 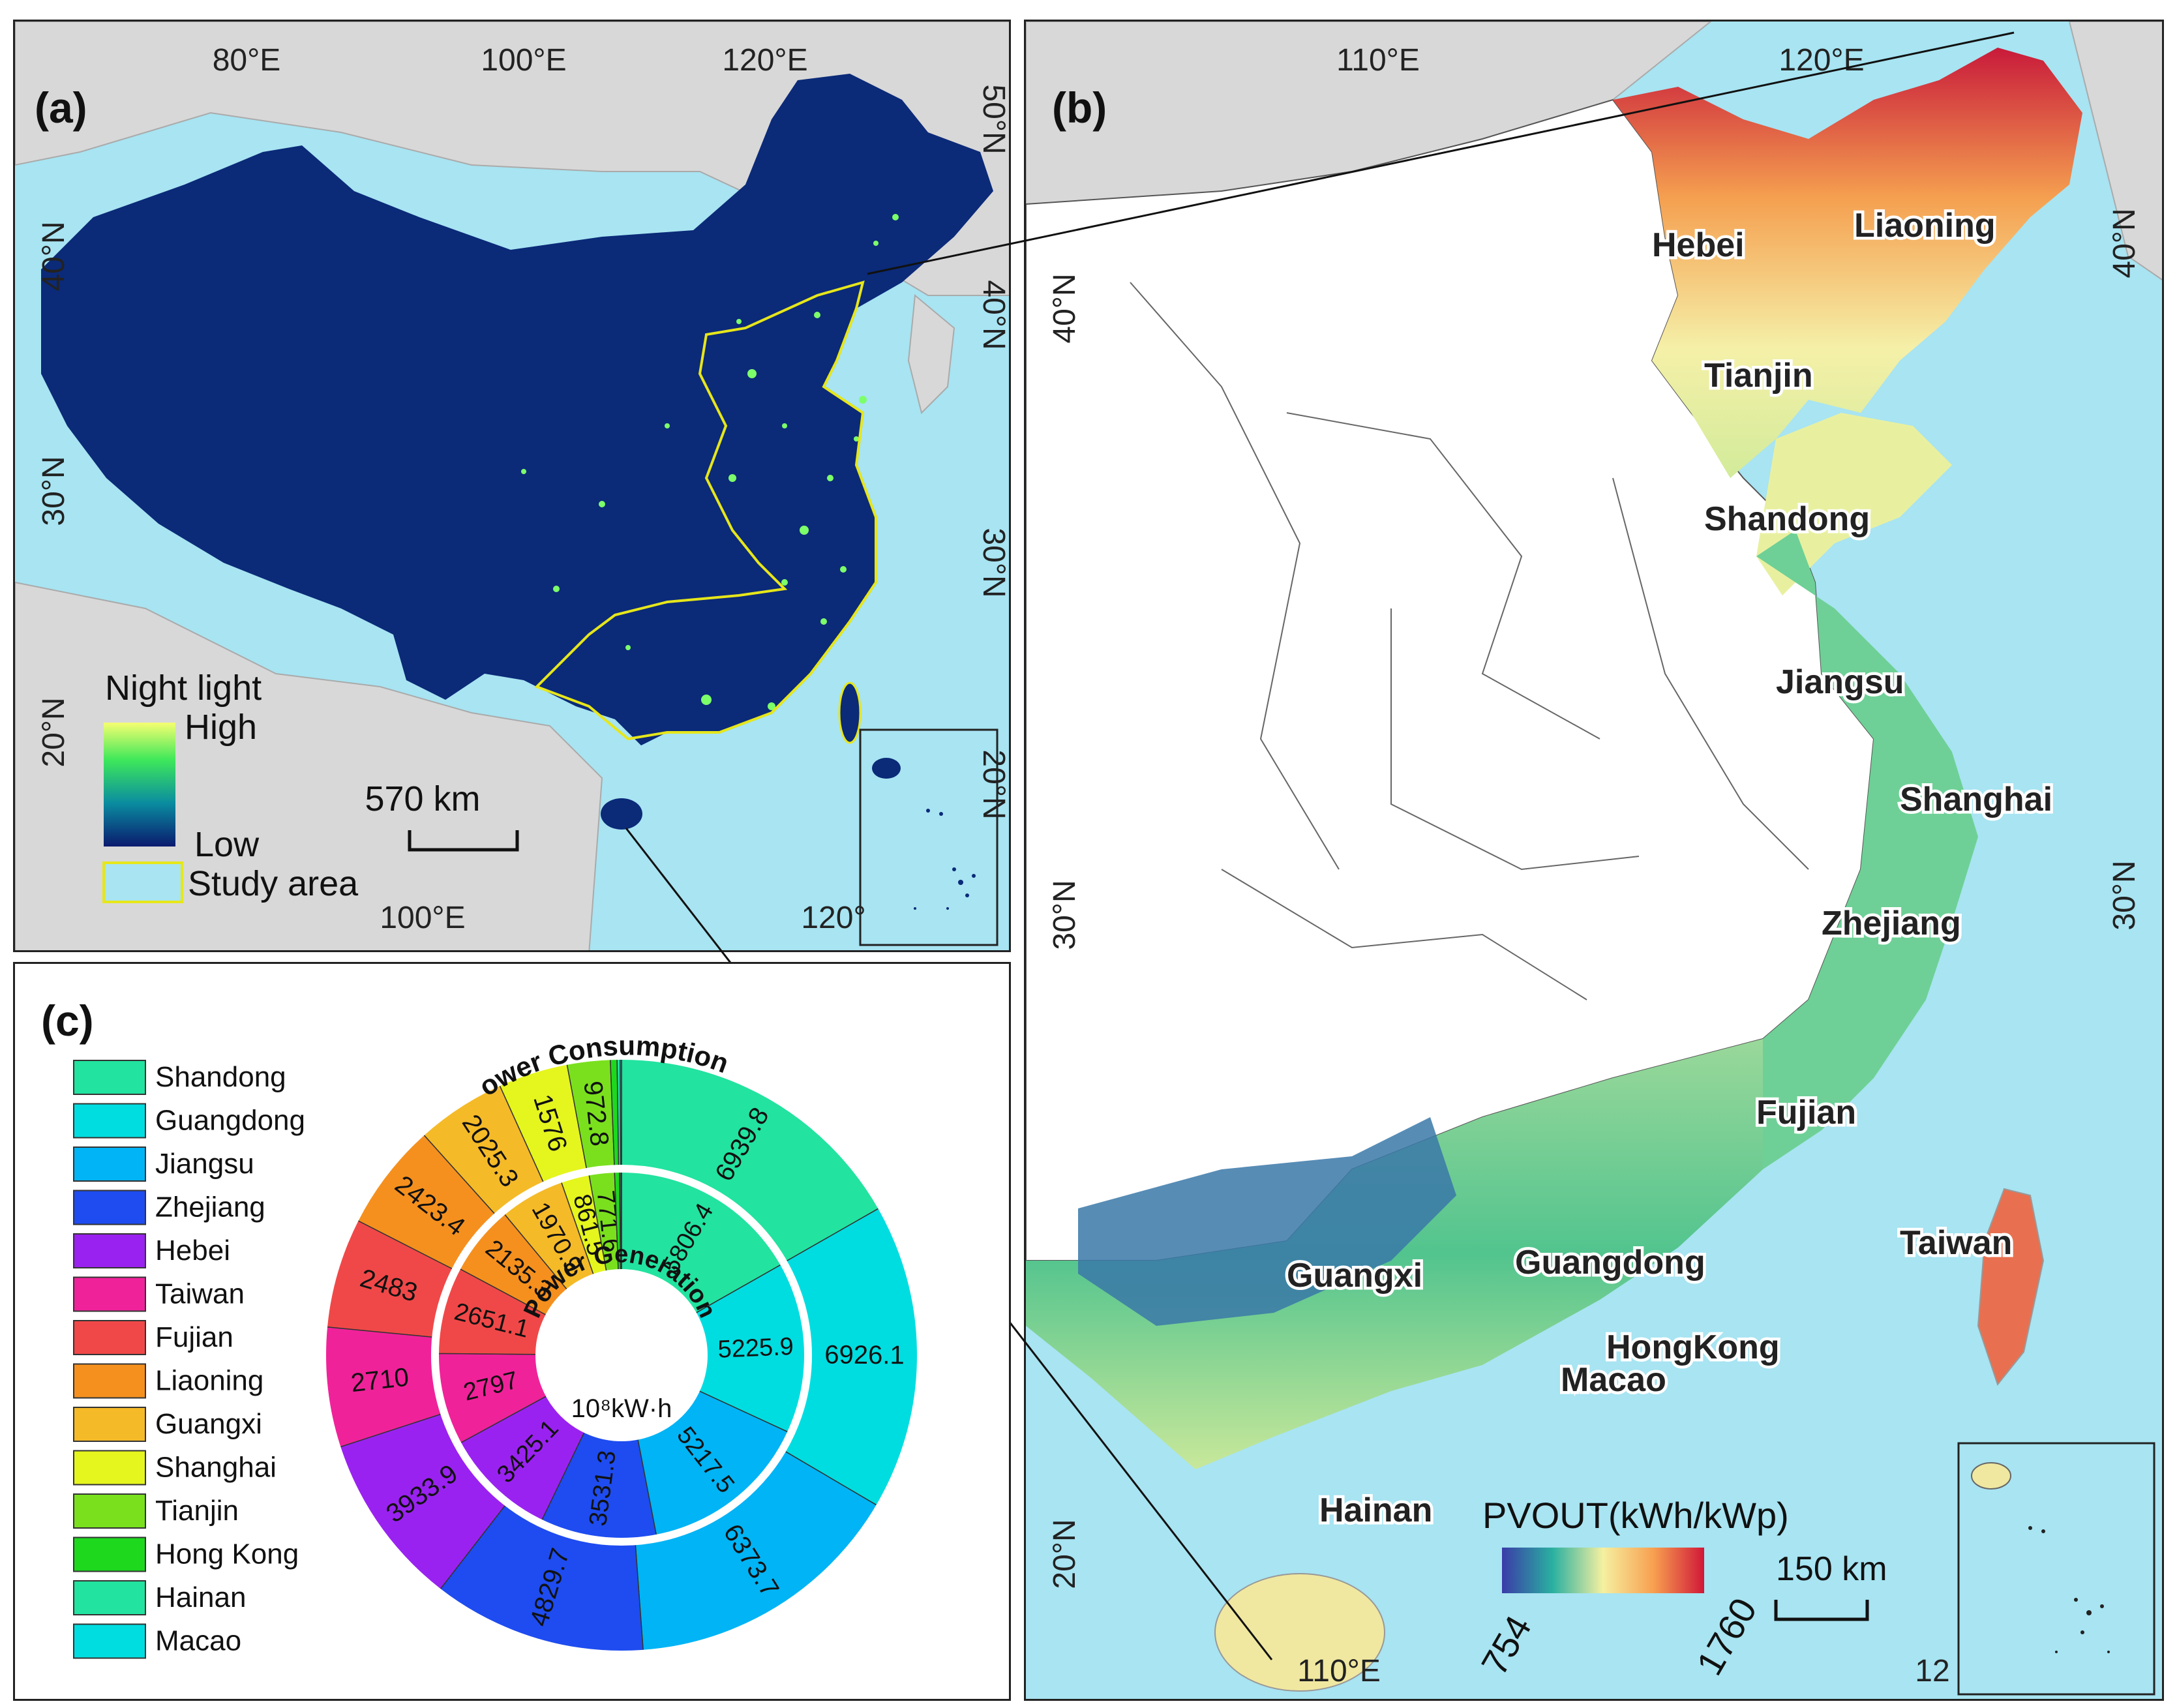 What do you see at coordinates (2125, 895) in the screenshot?
I see `lat-label-30n-right-b: 30°N` at bounding box center [2125, 895].